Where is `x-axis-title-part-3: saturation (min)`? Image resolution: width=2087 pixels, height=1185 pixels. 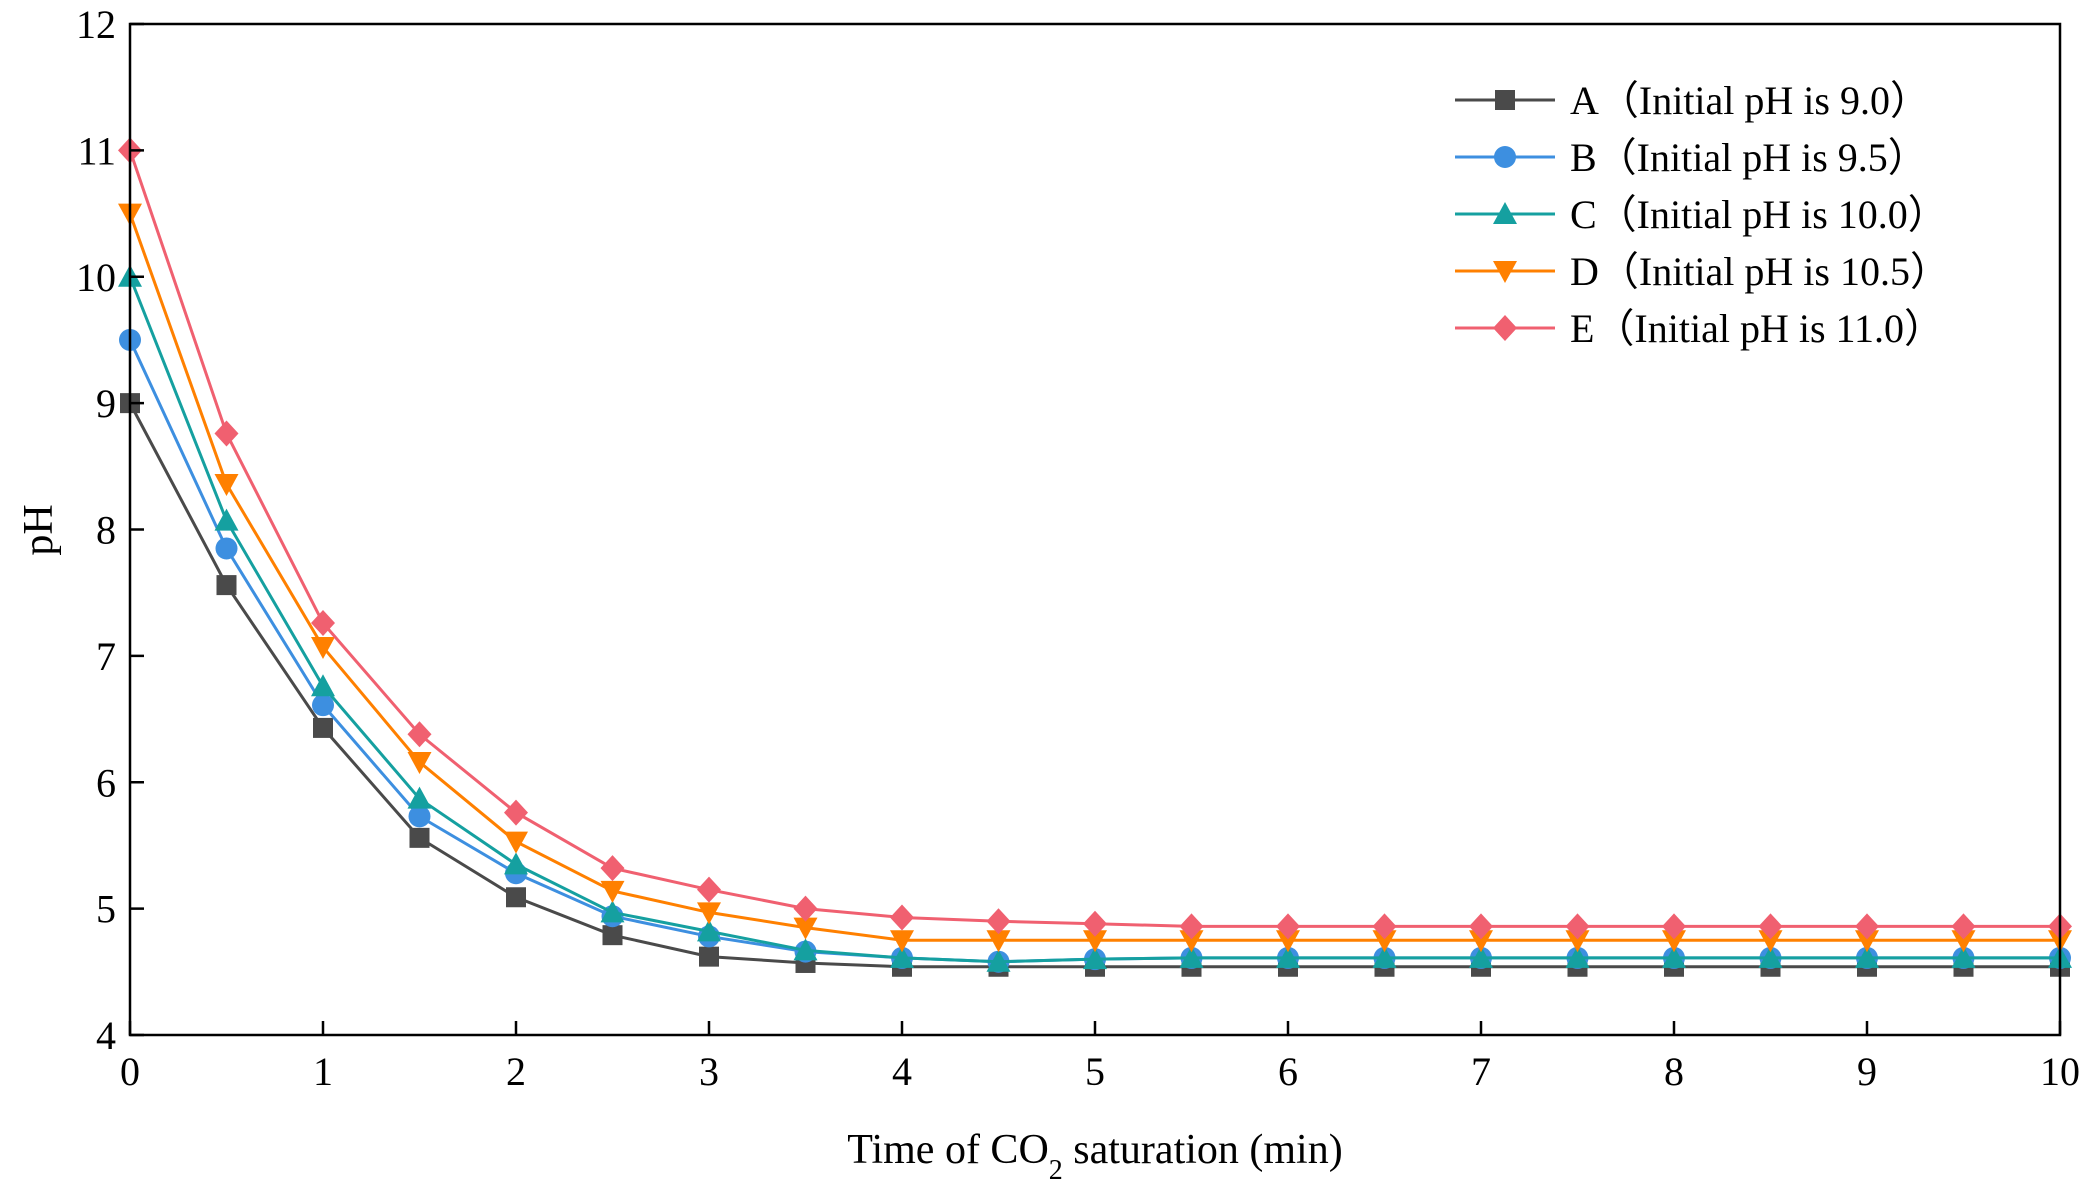 x-axis-title-part-3: saturation (min) is located at coordinates (1203, 1150).